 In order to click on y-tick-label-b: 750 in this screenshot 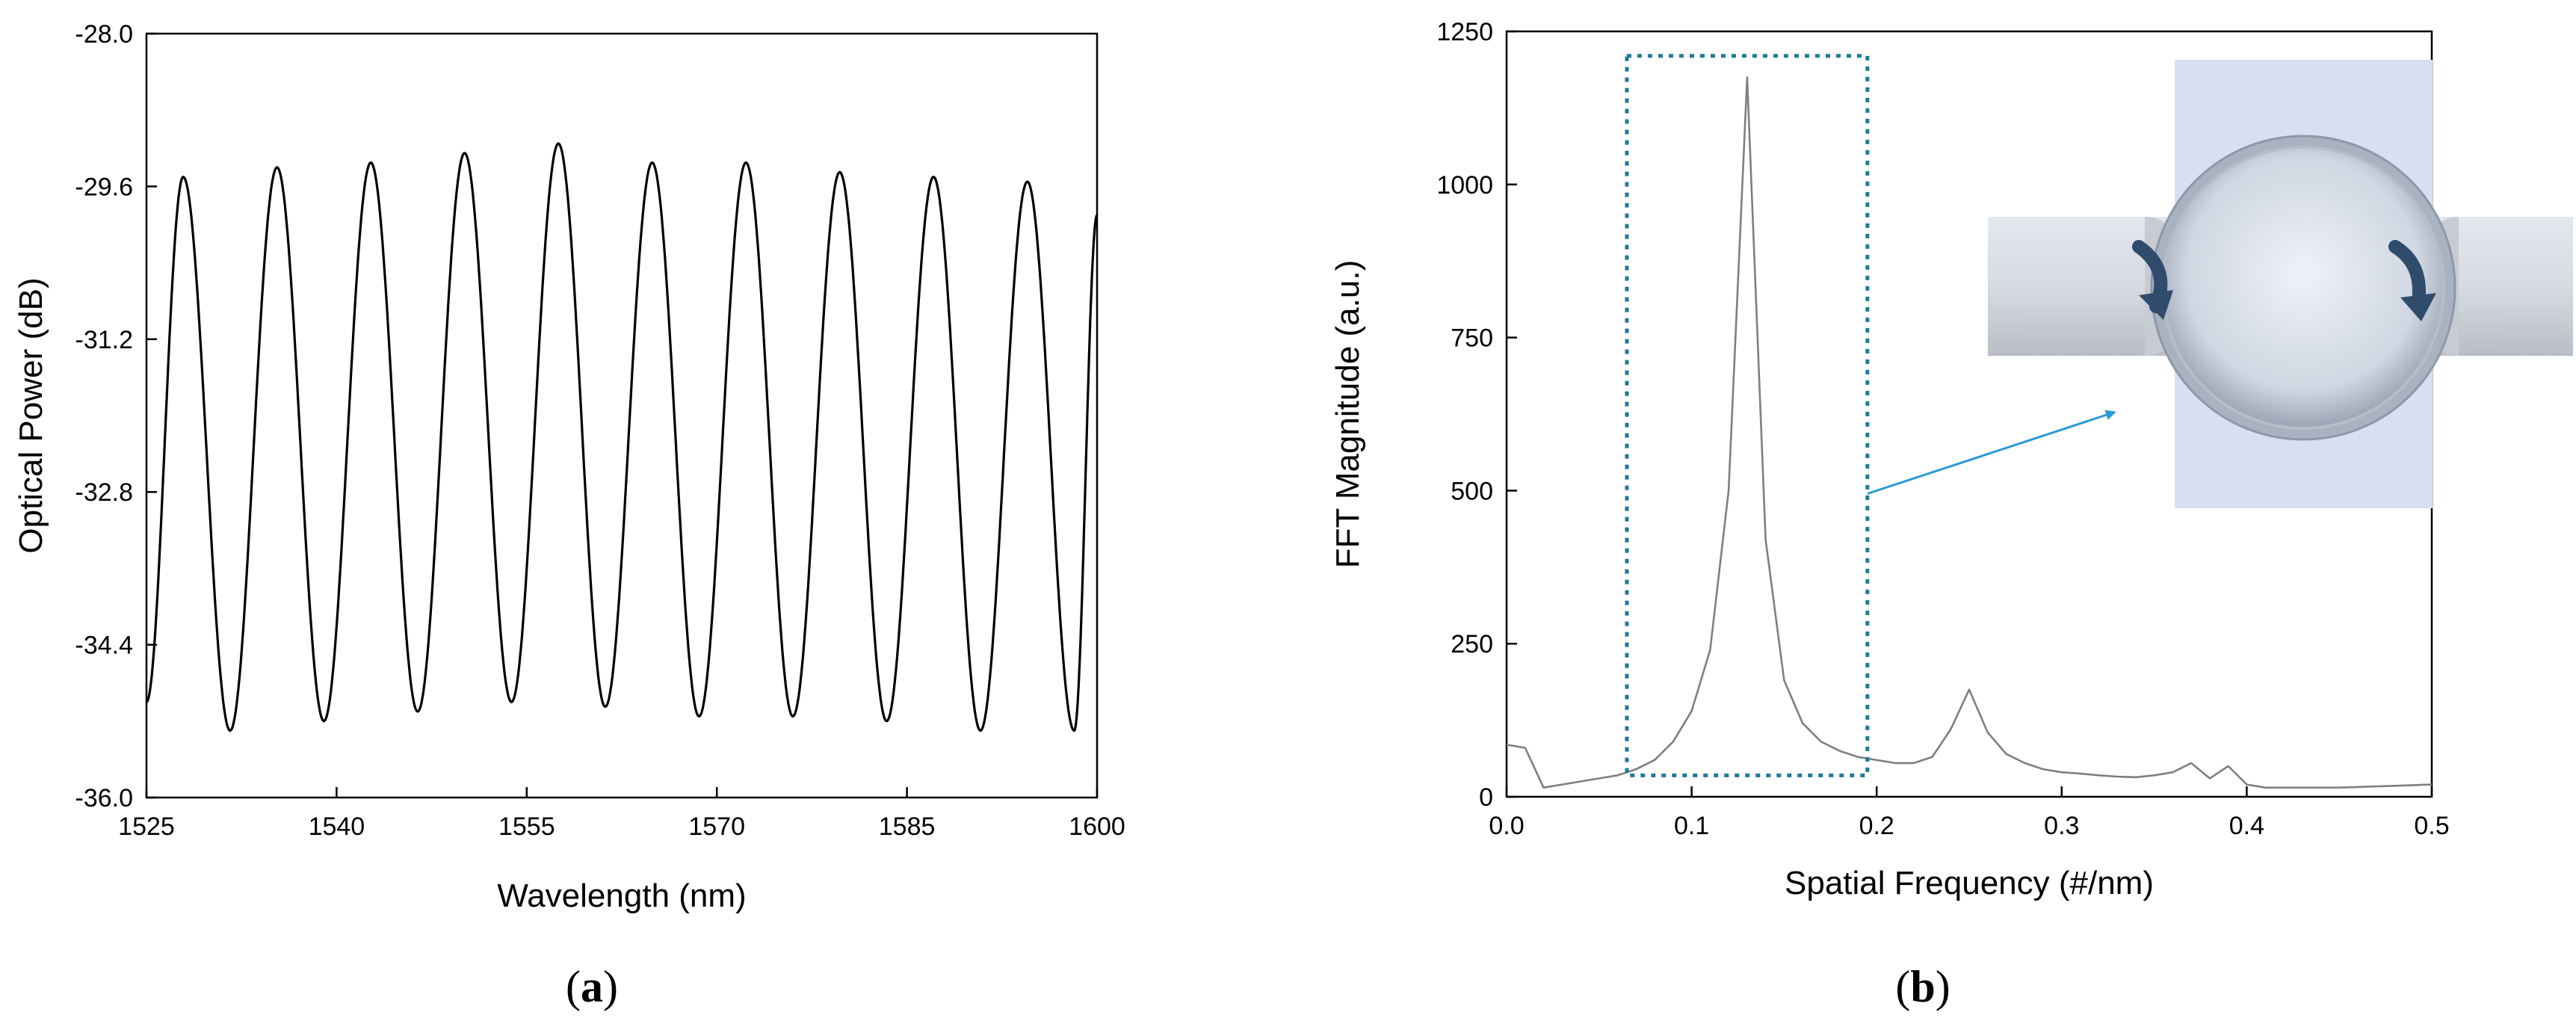, I will do `click(1472, 338)`.